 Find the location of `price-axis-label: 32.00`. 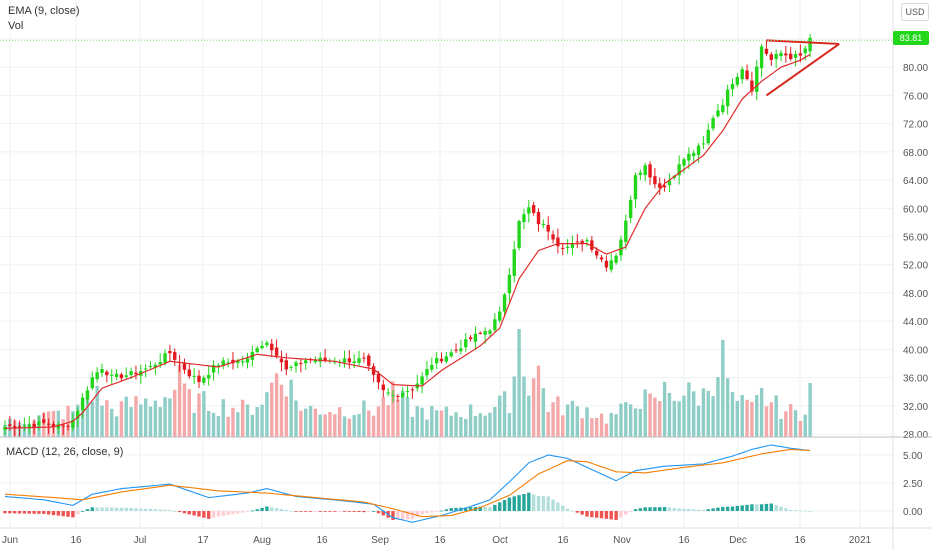

price-axis-label: 32.00 is located at coordinates (915, 407).